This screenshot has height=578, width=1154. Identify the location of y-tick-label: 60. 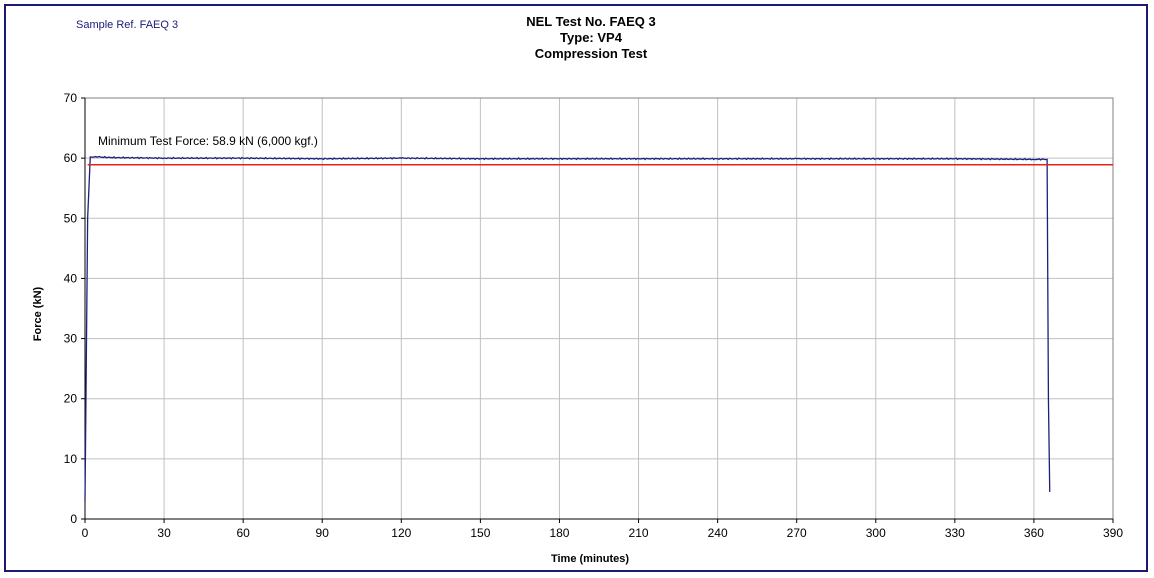
(71, 158).